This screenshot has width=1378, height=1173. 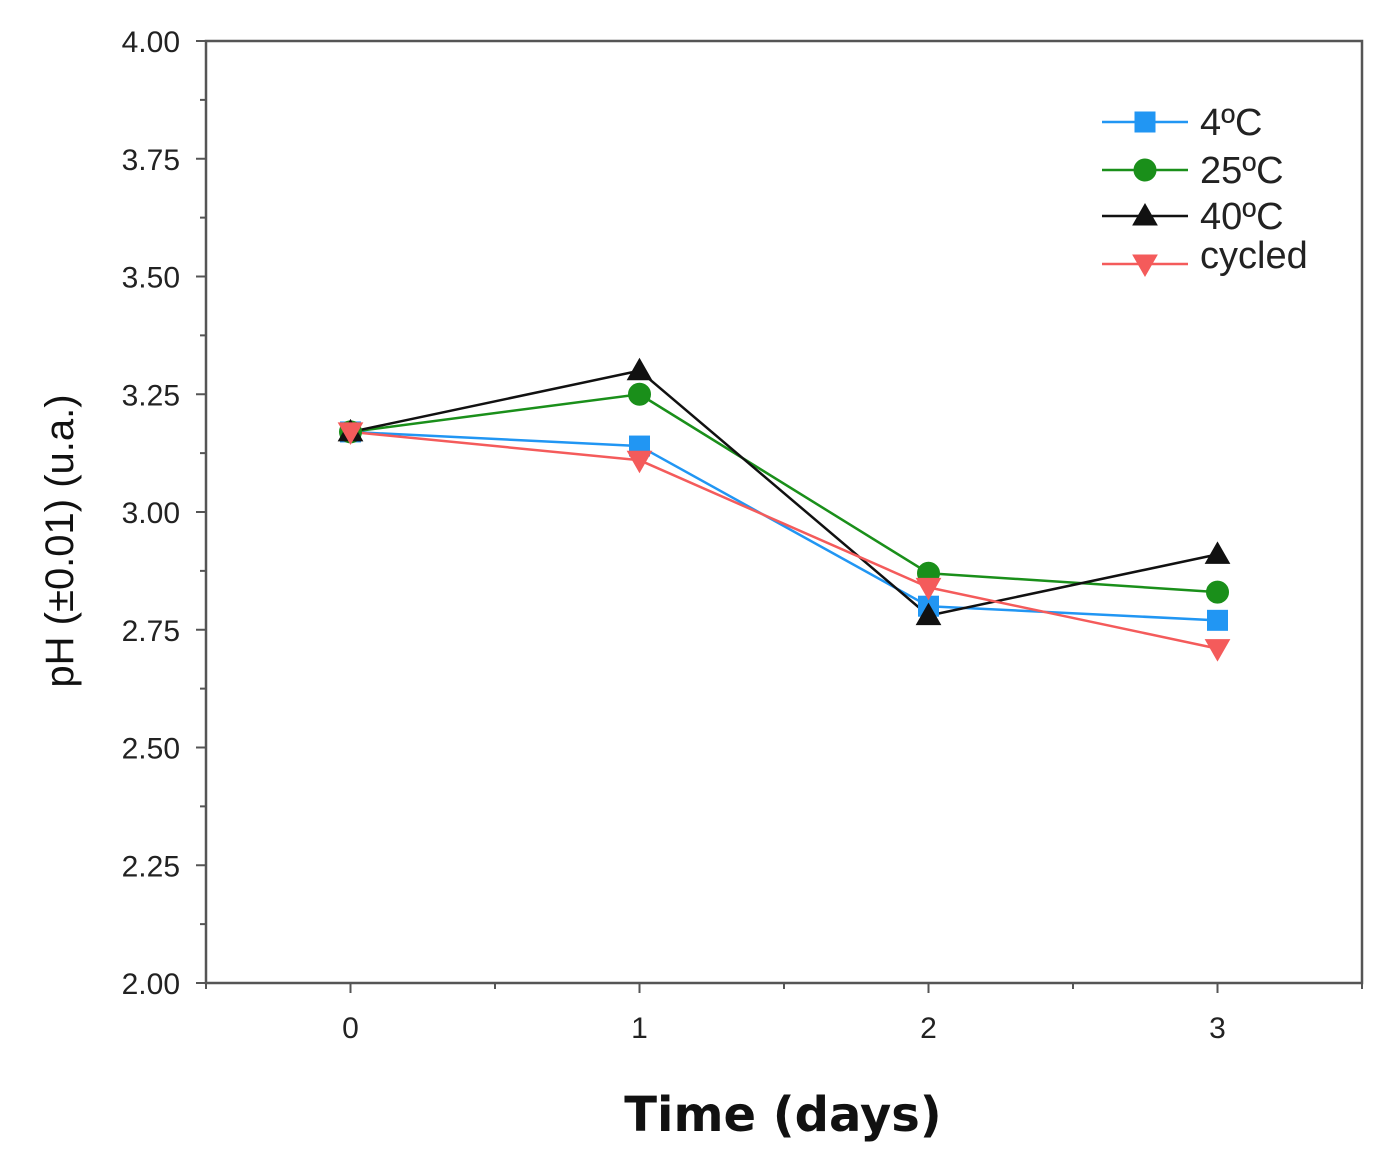 I want to click on x-tick-label: 0, so click(x=350, y=1028).